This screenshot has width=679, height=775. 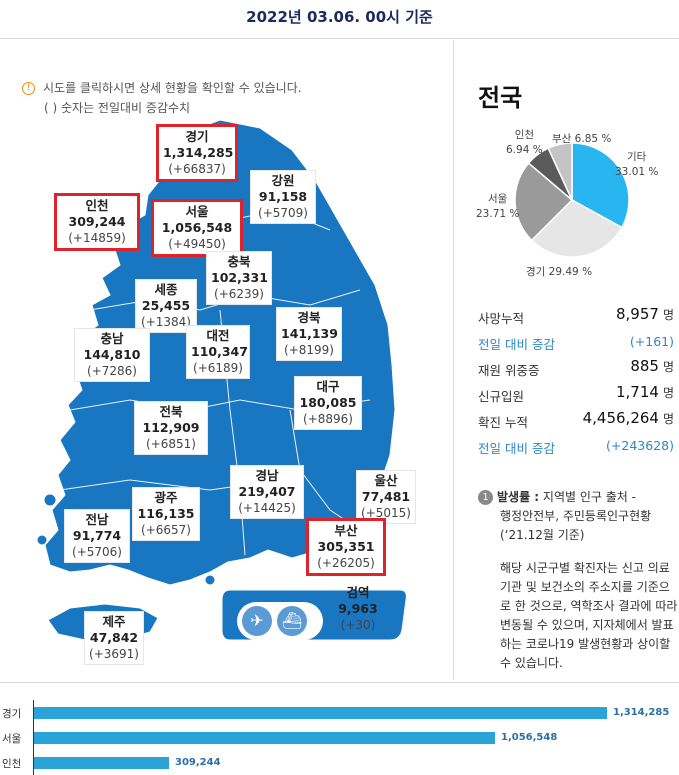 What do you see at coordinates (97, 238) in the screenshot?
I see `region-delta: (+14859)` at bounding box center [97, 238].